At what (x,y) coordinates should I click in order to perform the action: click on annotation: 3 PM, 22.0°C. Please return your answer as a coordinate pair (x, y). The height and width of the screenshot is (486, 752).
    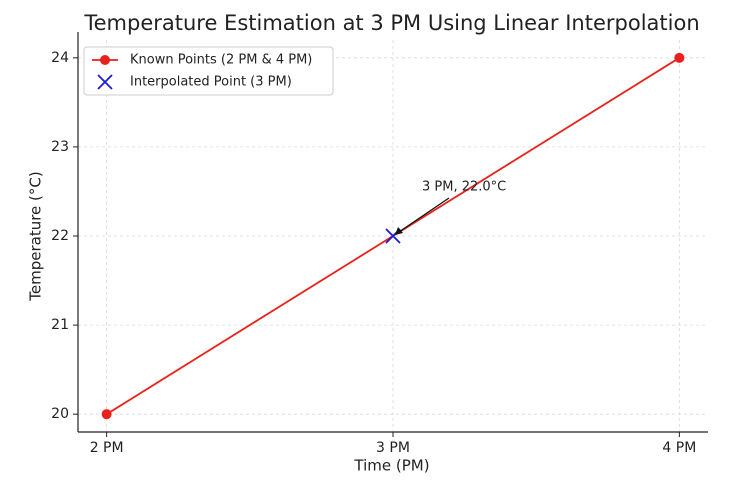
    Looking at the image, I should click on (464, 187).